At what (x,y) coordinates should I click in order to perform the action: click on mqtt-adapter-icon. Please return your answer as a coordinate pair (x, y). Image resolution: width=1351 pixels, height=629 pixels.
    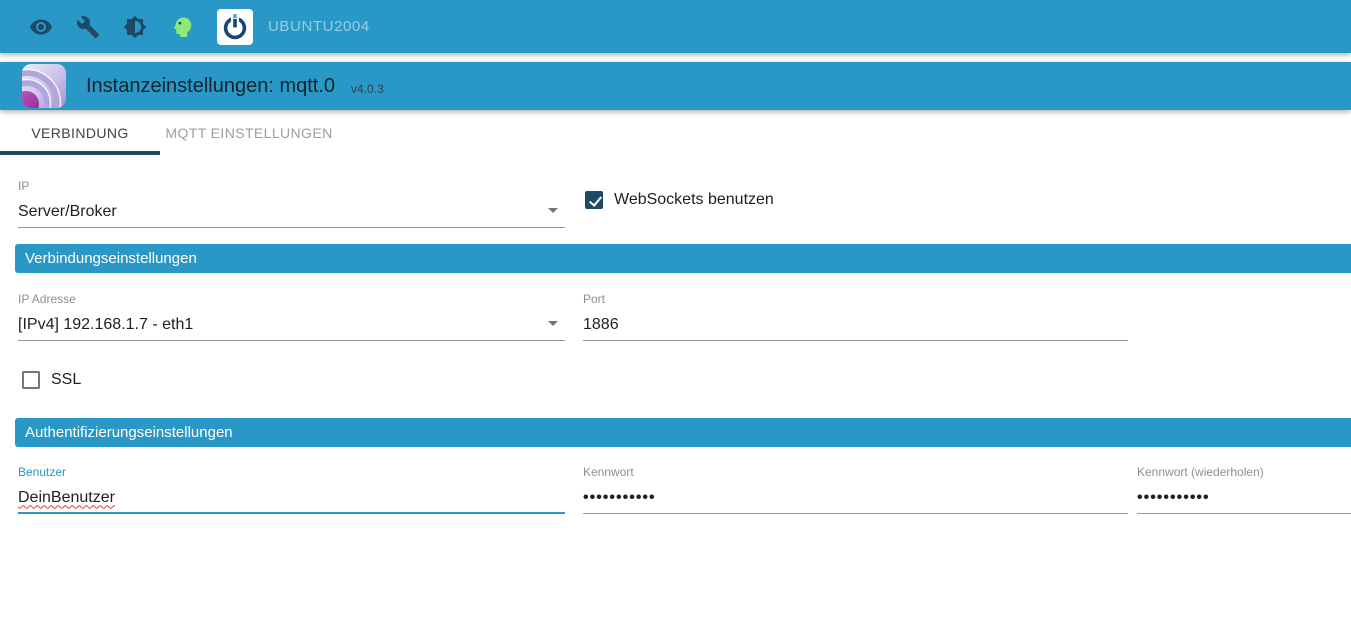
    Looking at the image, I should click on (44, 86).